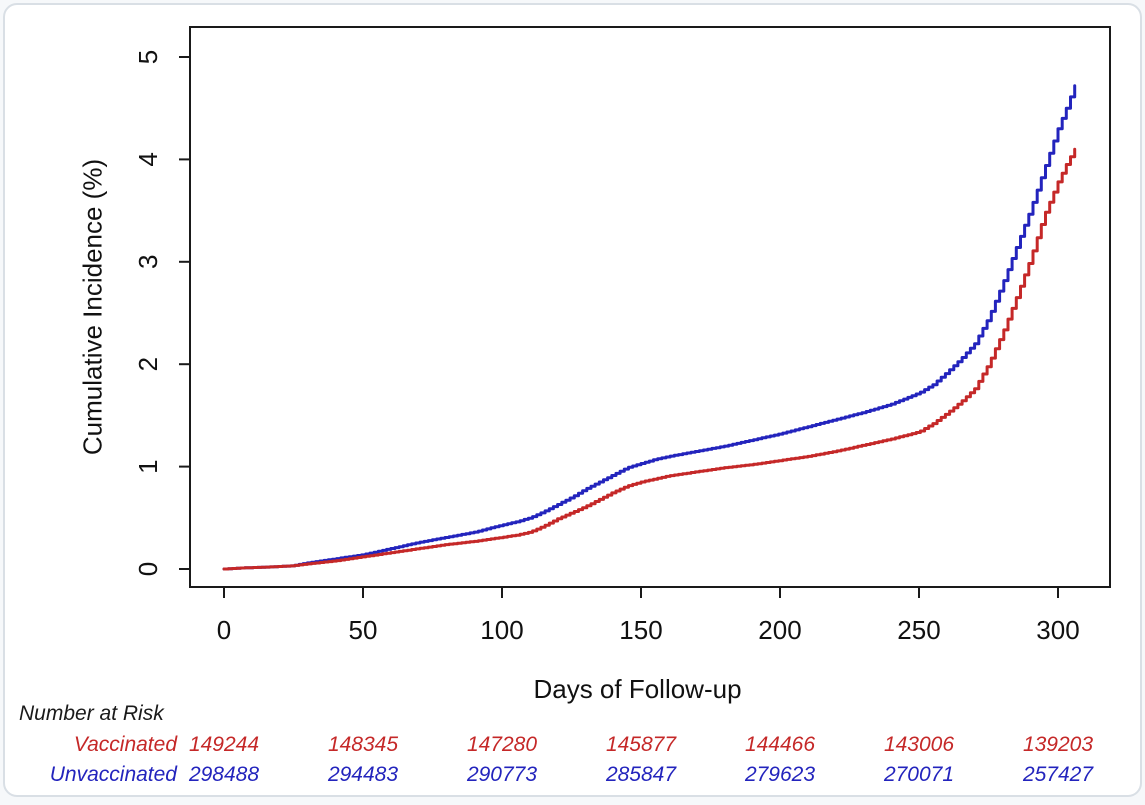 Image resolution: width=1145 pixels, height=805 pixels. What do you see at coordinates (148, 364) in the screenshot?
I see `y-tick-label: 2` at bounding box center [148, 364].